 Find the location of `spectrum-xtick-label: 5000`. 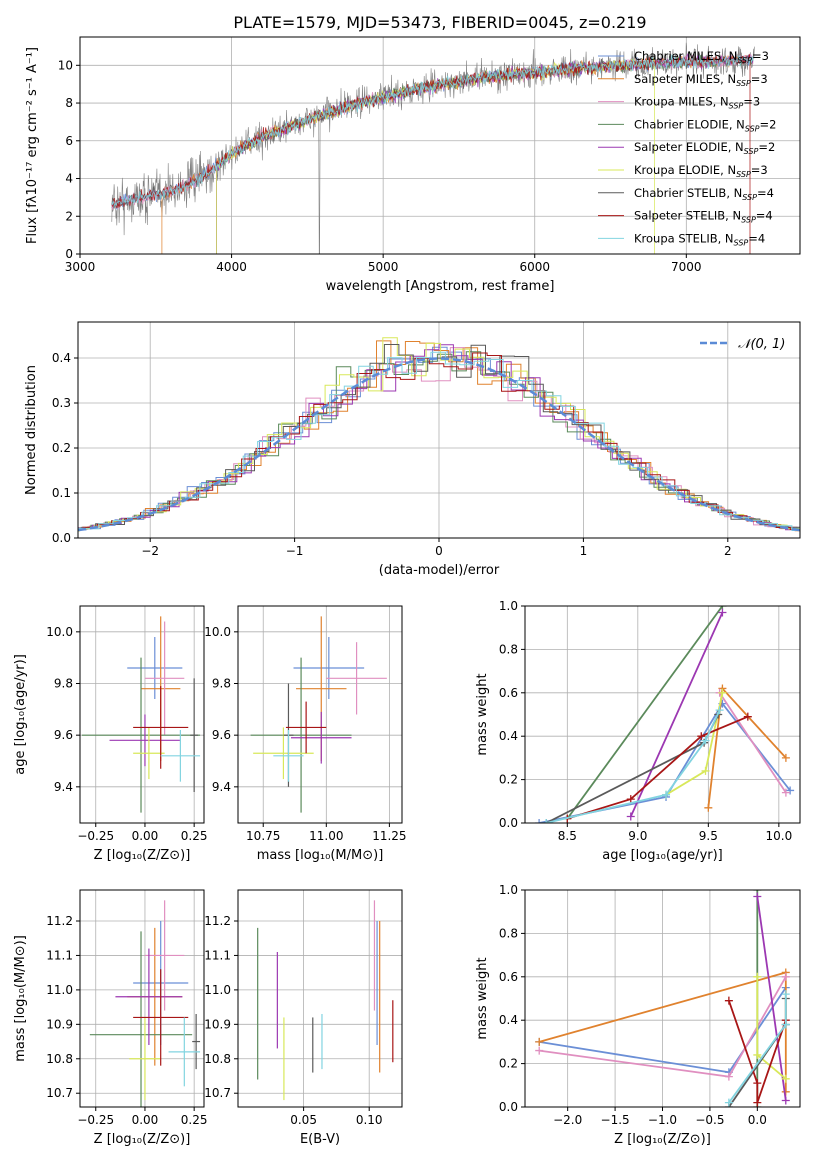

spectrum-xtick-label: 5000 is located at coordinates (383, 267).